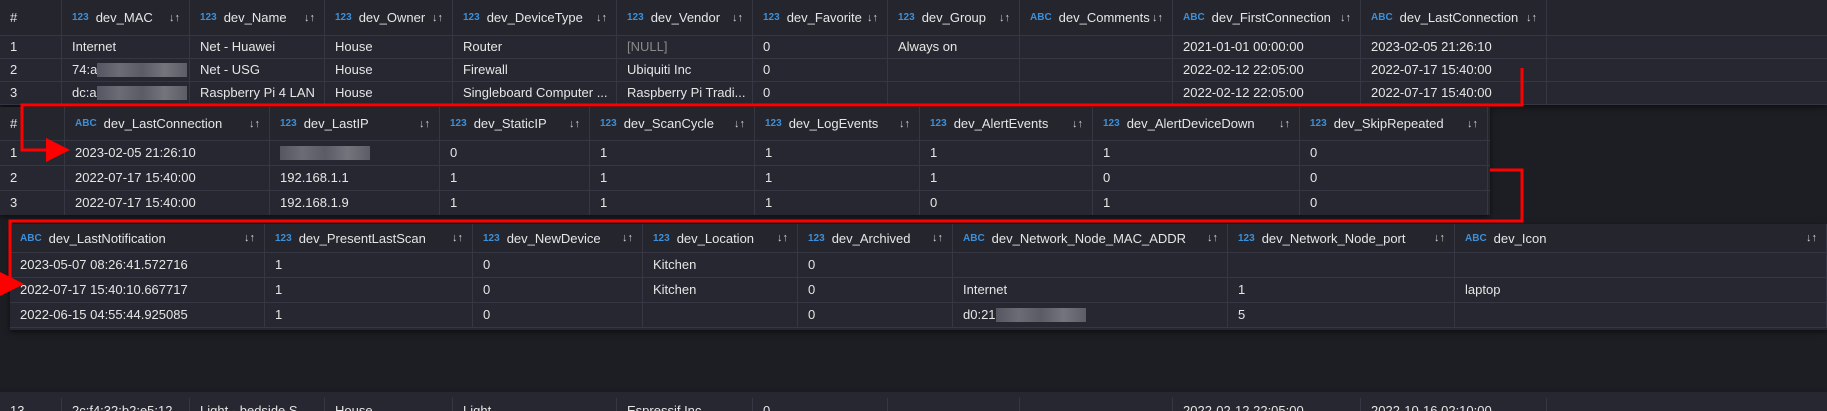  What do you see at coordinates (1641, 289) in the screenshot?
I see `table-cell: laptop` at bounding box center [1641, 289].